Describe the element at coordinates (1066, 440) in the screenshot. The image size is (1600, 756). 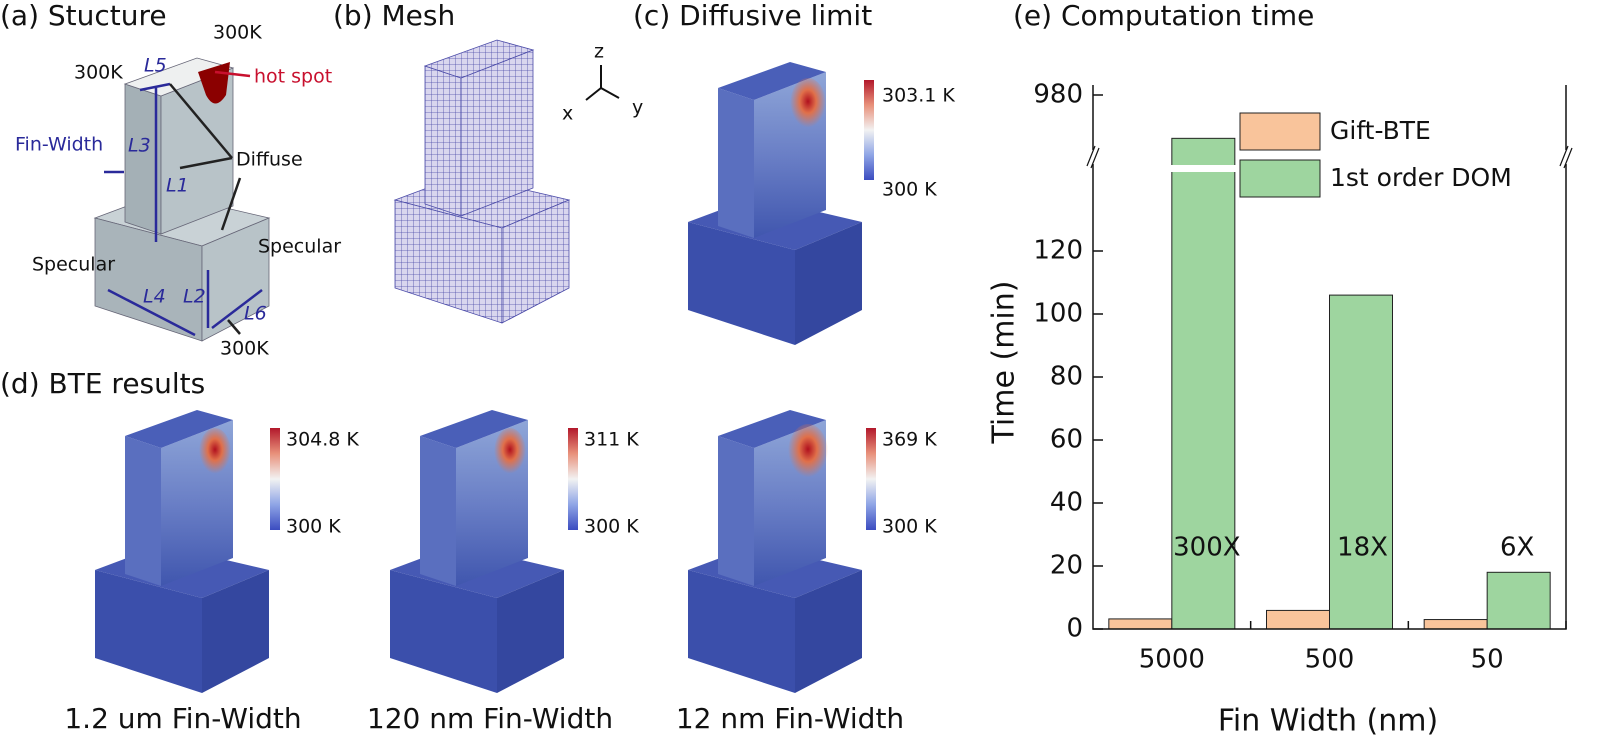
I see `y-tick-label: 60` at that location.